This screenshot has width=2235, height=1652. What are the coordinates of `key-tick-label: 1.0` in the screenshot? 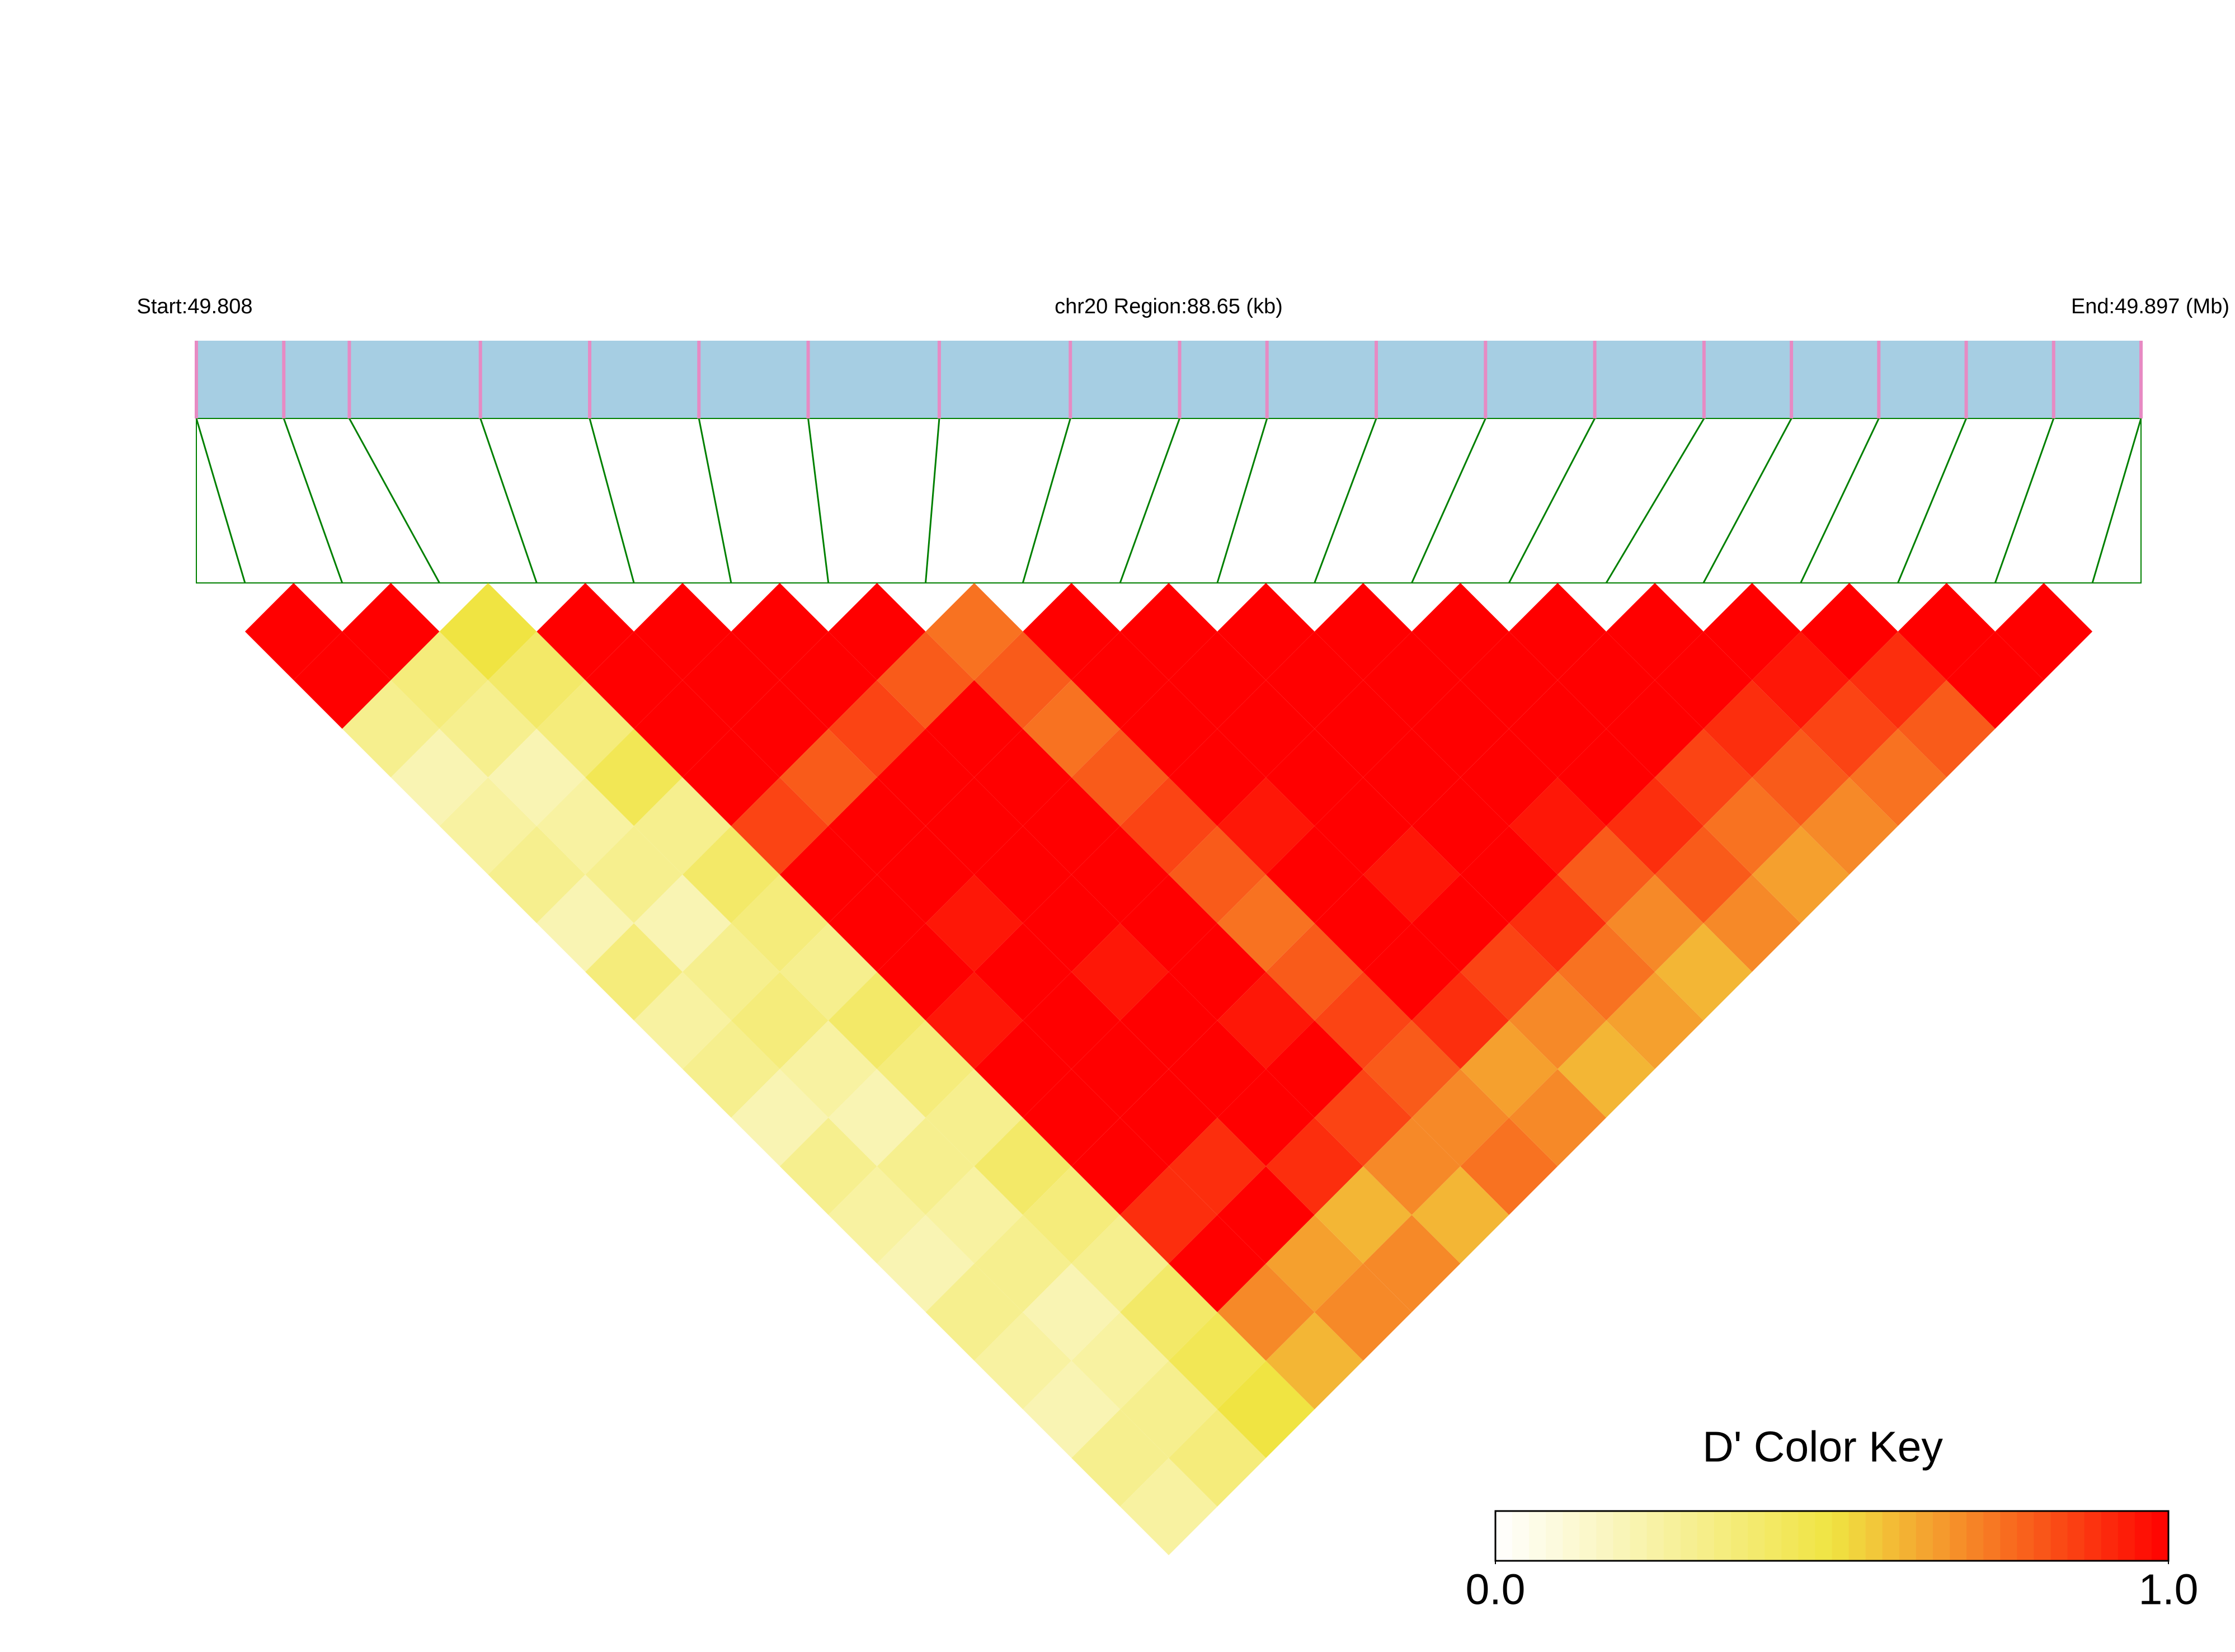 It's located at (2168, 1589).